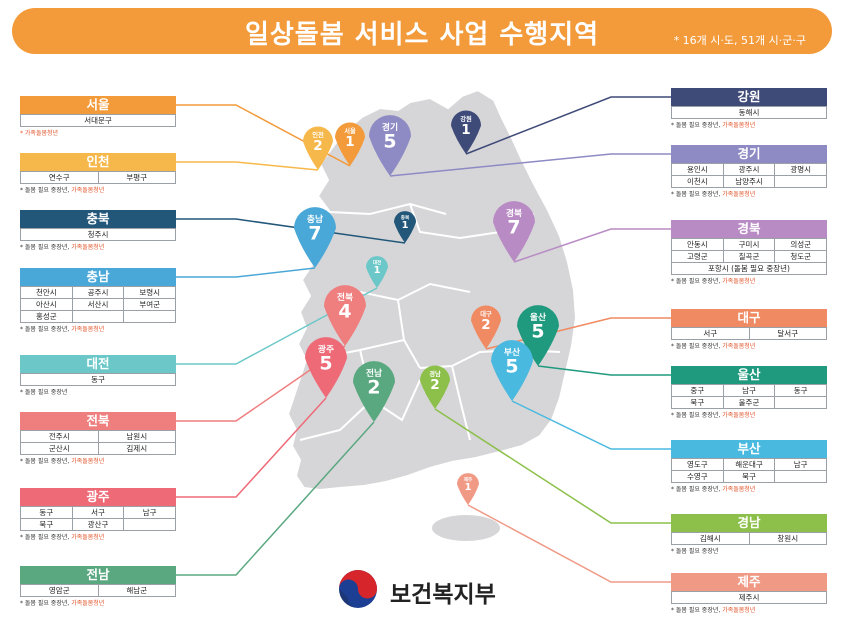  I want to click on leader-line-jeju, so click(569, 543).